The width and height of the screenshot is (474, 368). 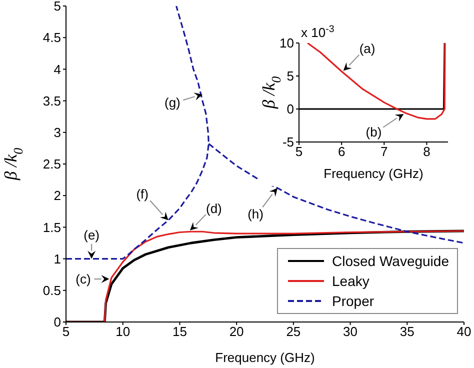 What do you see at coordinates (51, 164) in the screenshot?
I see `y-tick-label: 2.5` at bounding box center [51, 164].